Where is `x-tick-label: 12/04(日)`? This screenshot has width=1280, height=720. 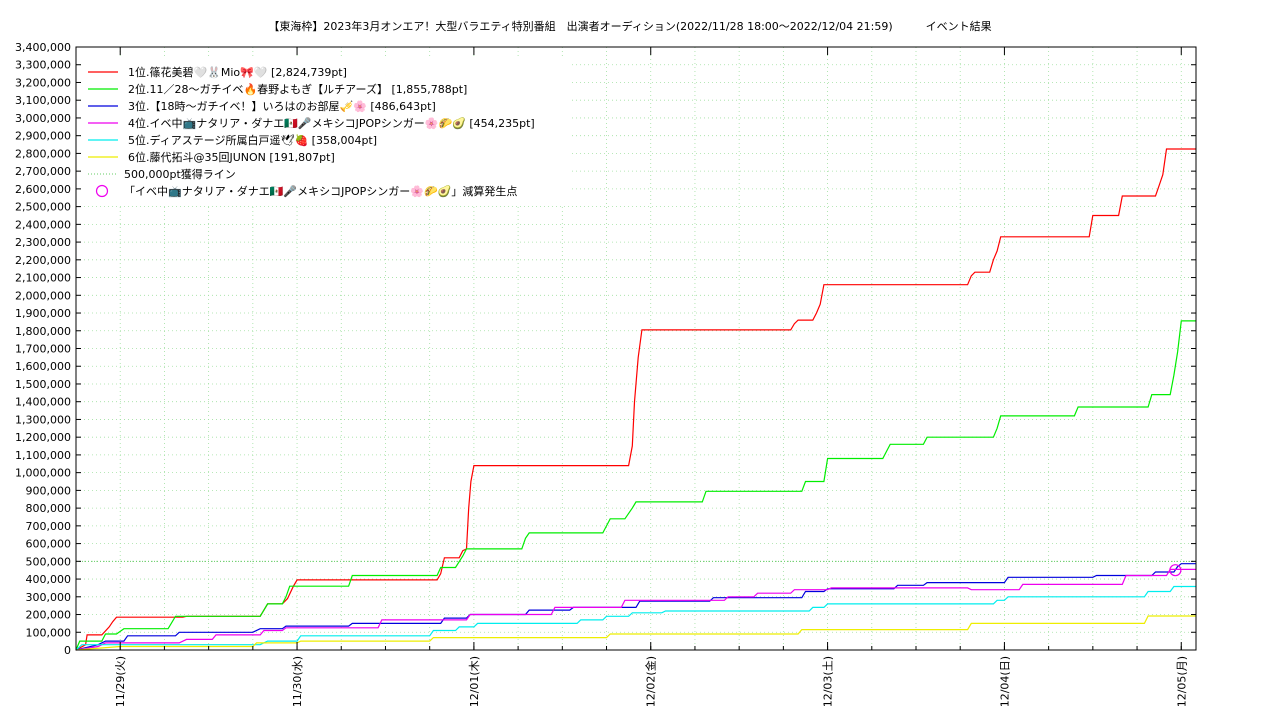 x-tick-label: 12/04(日) is located at coordinates (1004, 681).